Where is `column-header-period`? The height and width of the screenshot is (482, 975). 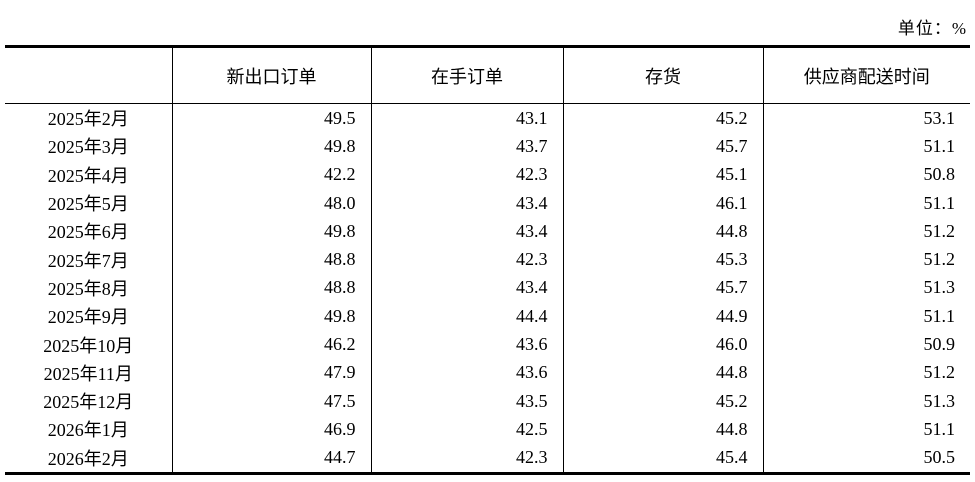 column-header-period is located at coordinates (88, 75).